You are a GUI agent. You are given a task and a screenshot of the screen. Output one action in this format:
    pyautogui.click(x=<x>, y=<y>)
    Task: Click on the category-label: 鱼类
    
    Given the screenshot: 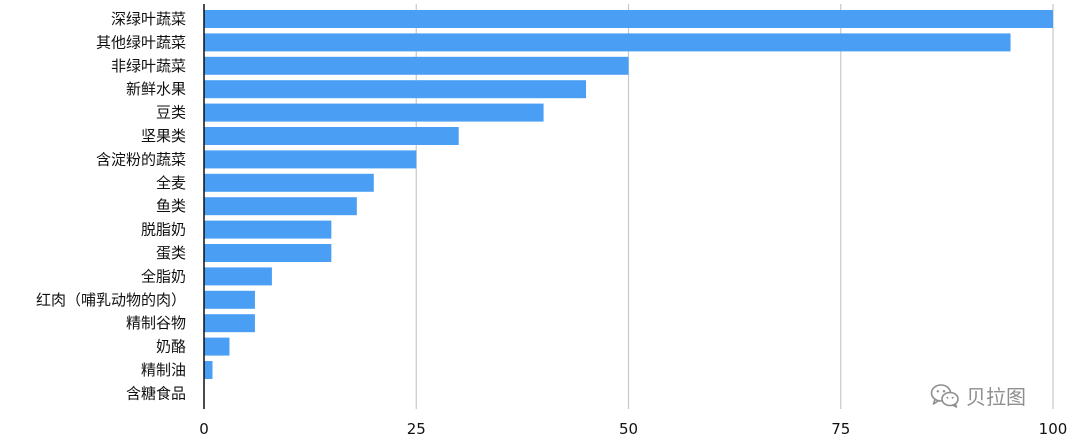 What is the action you would take?
    pyautogui.click(x=171, y=206)
    